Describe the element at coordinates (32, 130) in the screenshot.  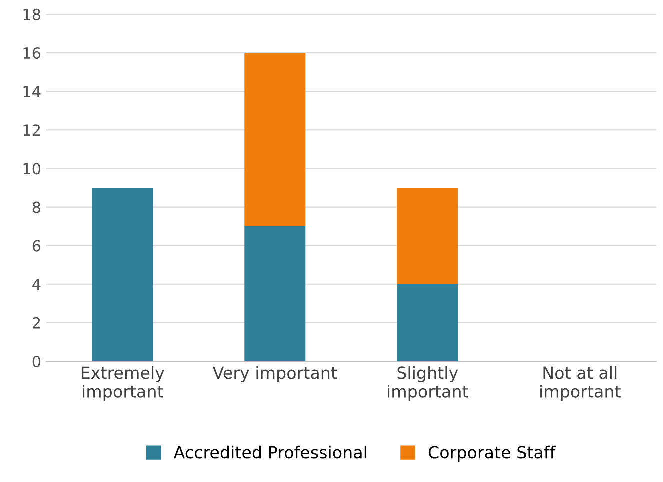
I see `y-tick-label: 12` at that location.